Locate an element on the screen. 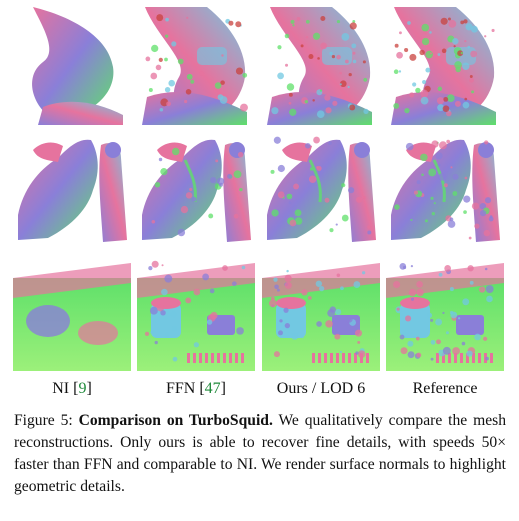  render-bunny-legs-col3 is located at coordinates (321, 66).